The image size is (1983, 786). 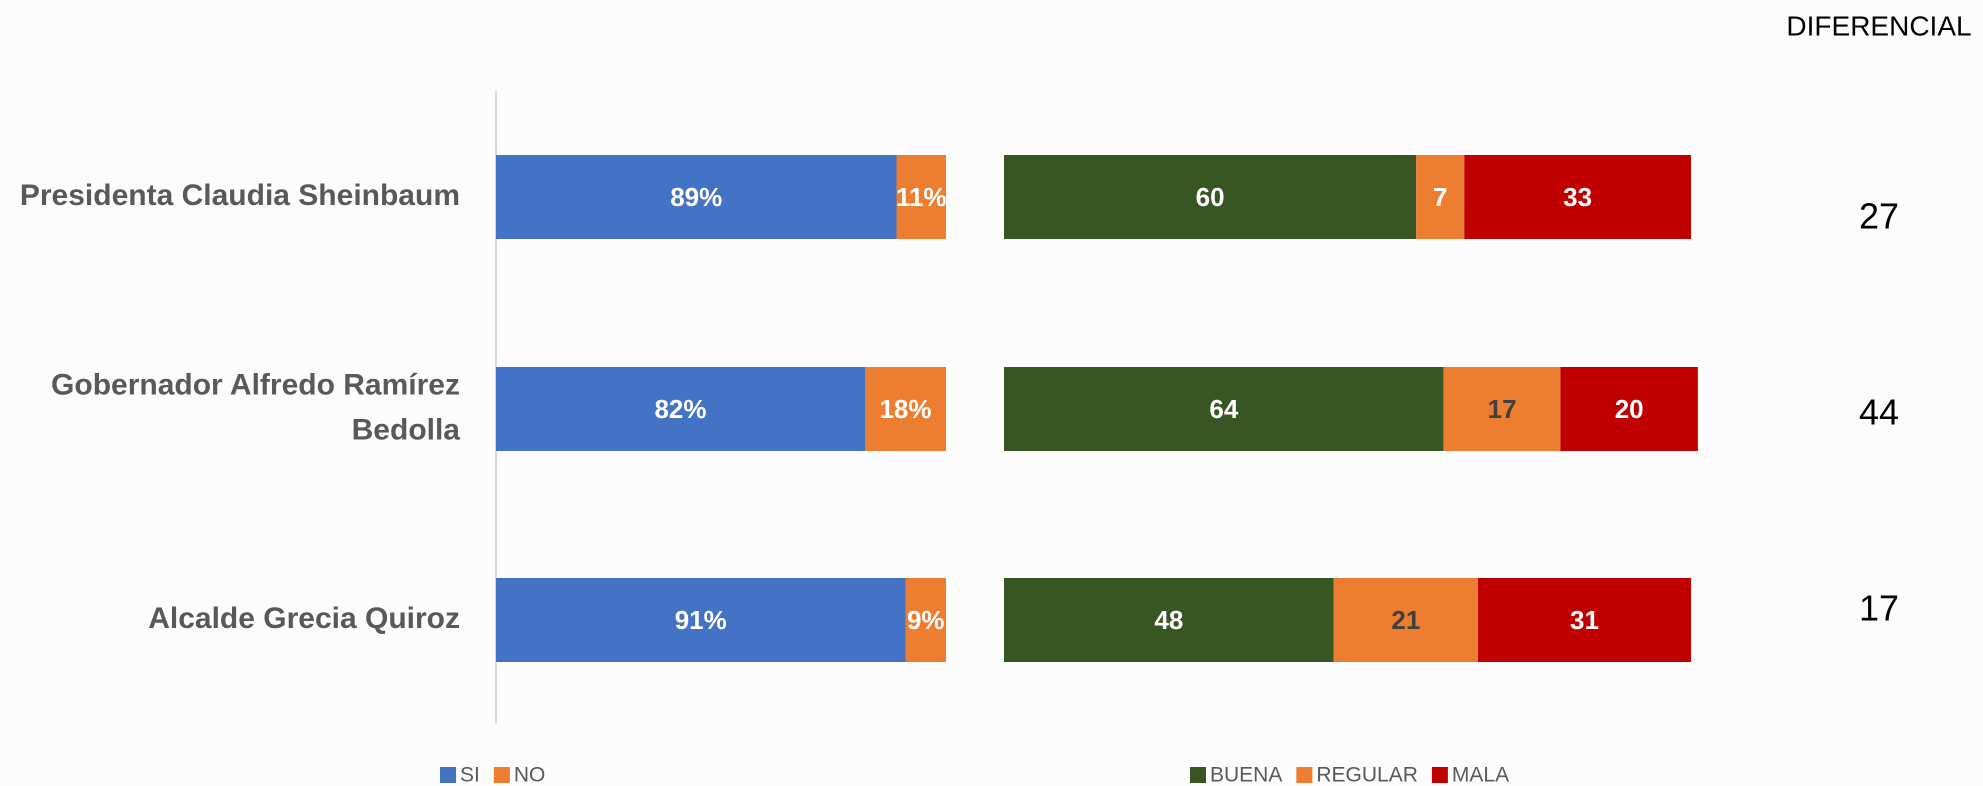 I want to click on value-label: 64, so click(x=1223, y=409).